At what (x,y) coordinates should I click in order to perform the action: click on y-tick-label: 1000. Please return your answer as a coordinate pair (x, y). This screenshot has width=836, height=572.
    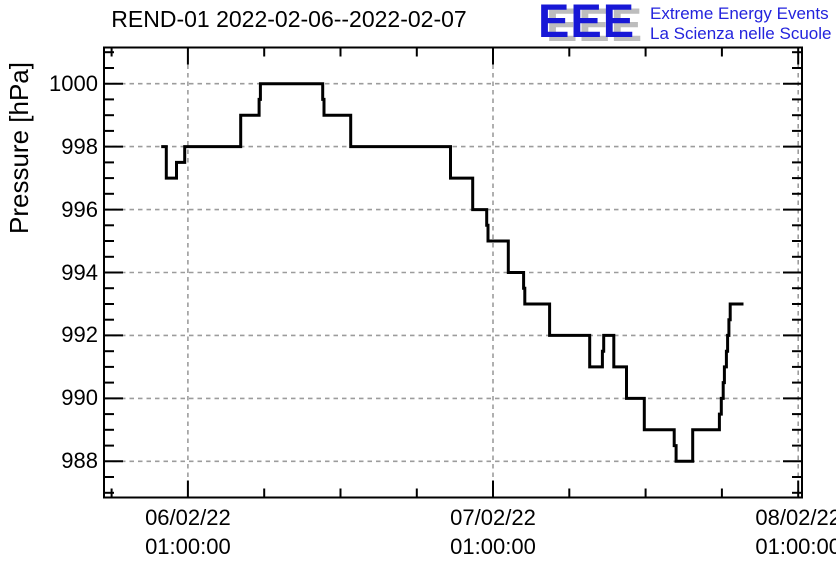
    Looking at the image, I should click on (73, 83).